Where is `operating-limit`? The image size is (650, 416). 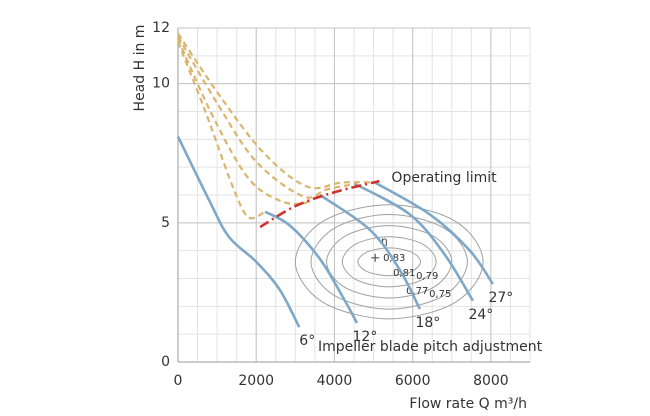
operating-limit is located at coordinates (319, 204).